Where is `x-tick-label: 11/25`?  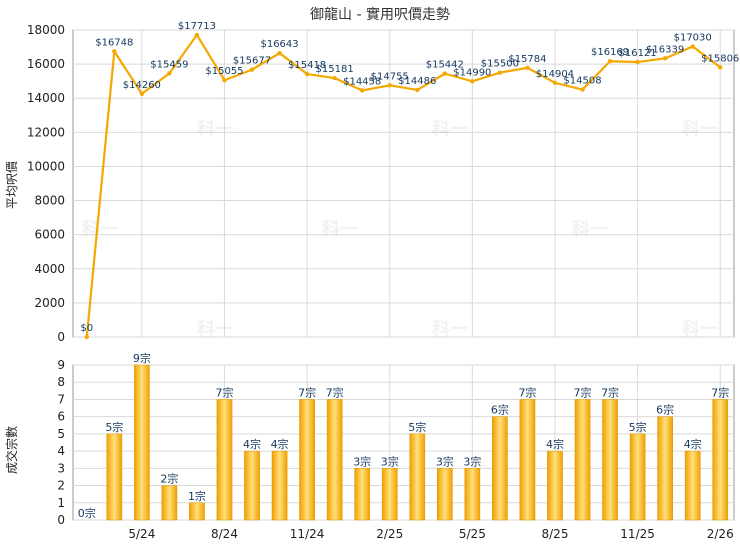
x-tick-label: 11/25 is located at coordinates (637, 534).